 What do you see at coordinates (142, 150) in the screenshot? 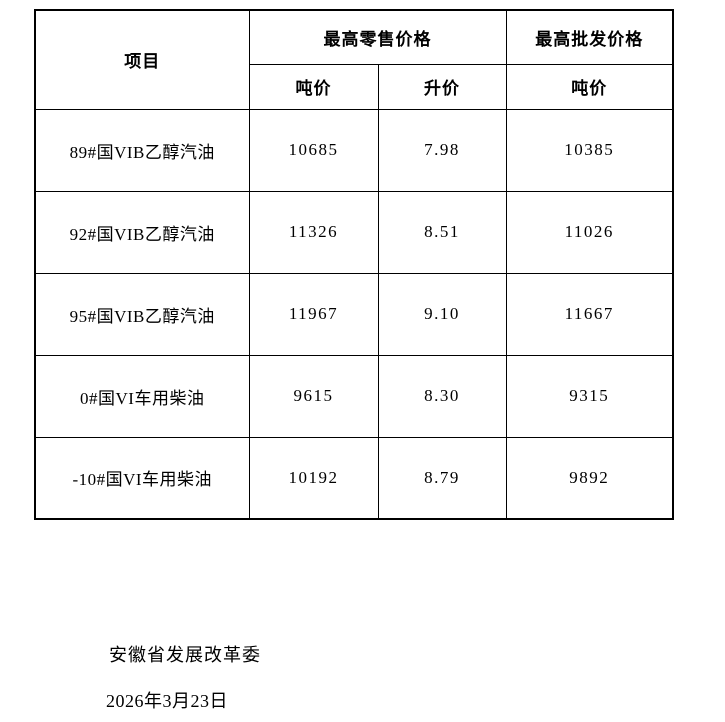
I see `row-item-label: 89#国VIB乙醇汽油` at bounding box center [142, 150].